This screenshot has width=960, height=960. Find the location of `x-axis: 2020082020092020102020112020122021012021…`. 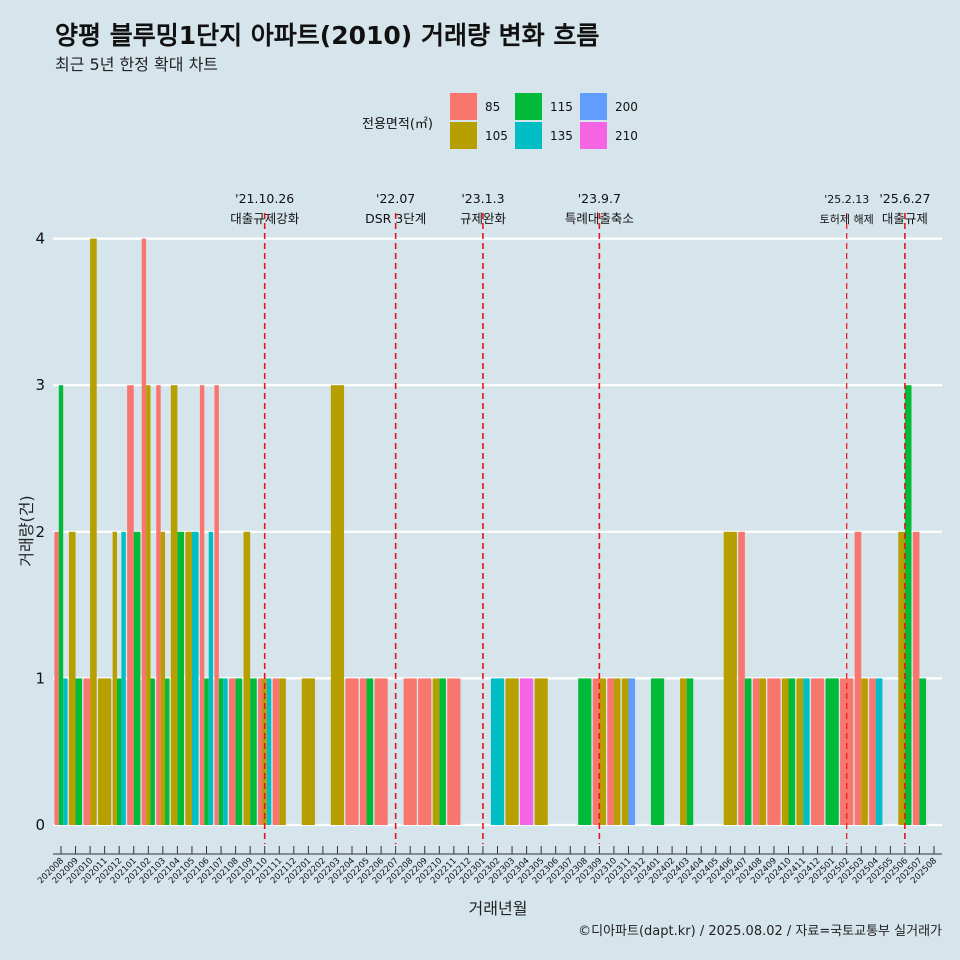

x-axis: 2020082020092020102020112020122021012021… is located at coordinates (489, 866).